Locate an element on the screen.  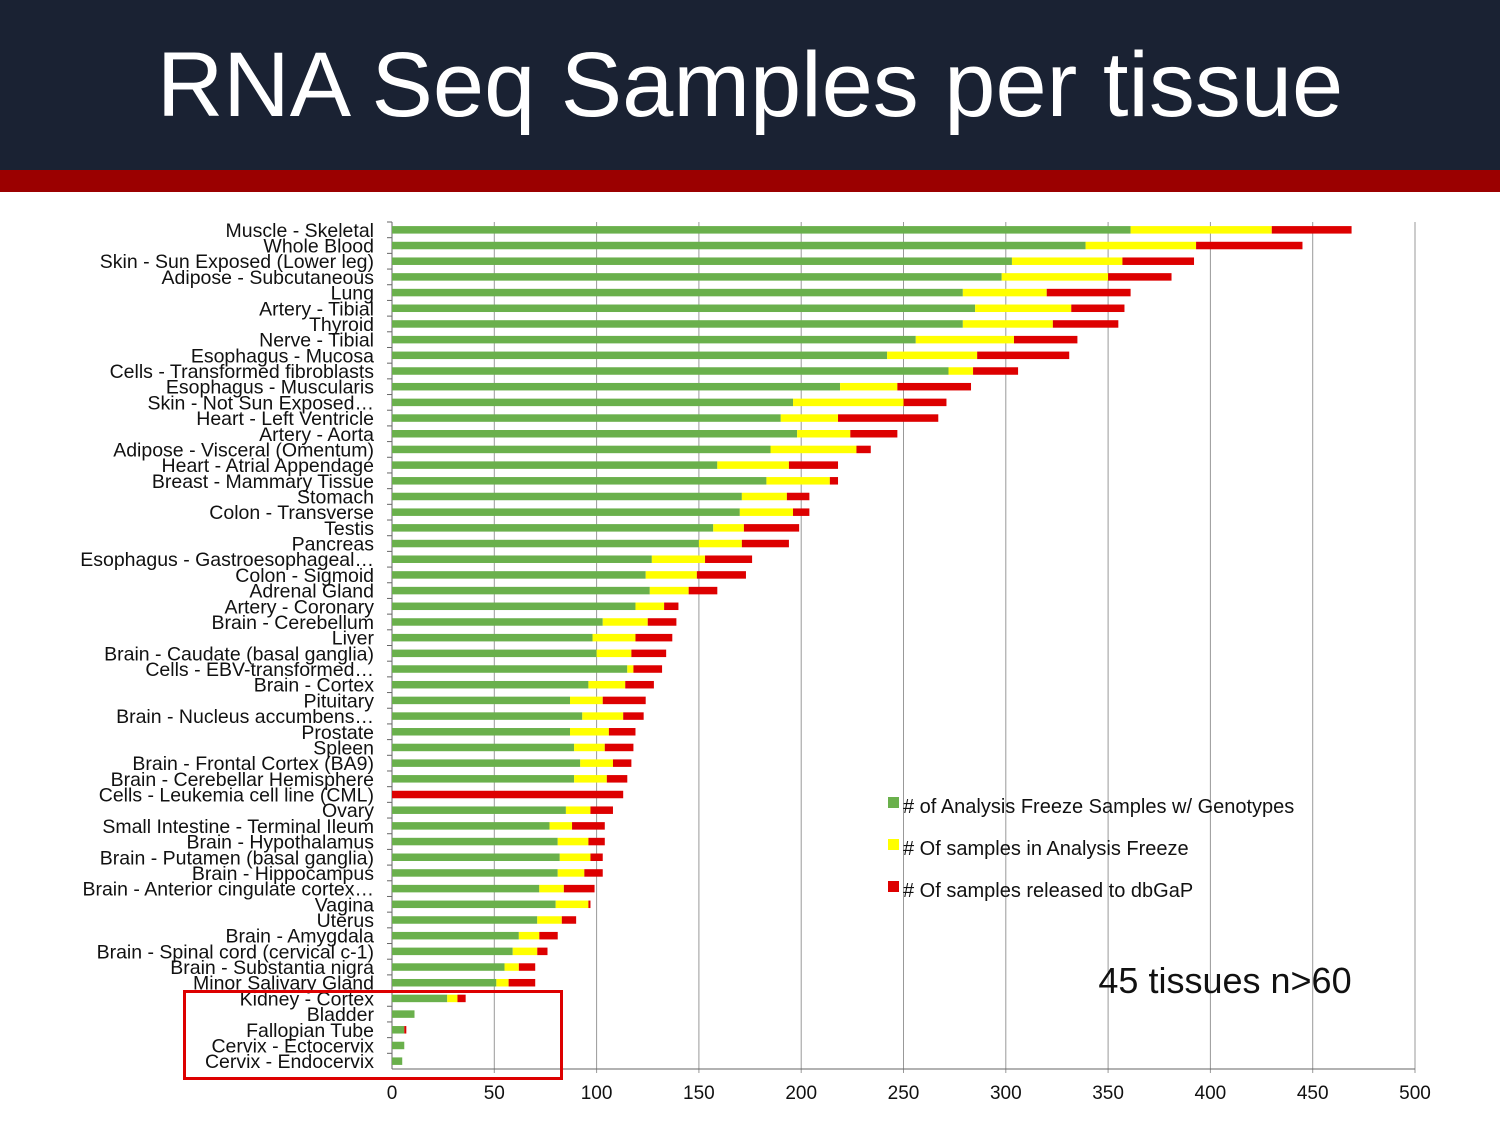
category-label: Artery - Coronary is located at coordinates (299, 607).